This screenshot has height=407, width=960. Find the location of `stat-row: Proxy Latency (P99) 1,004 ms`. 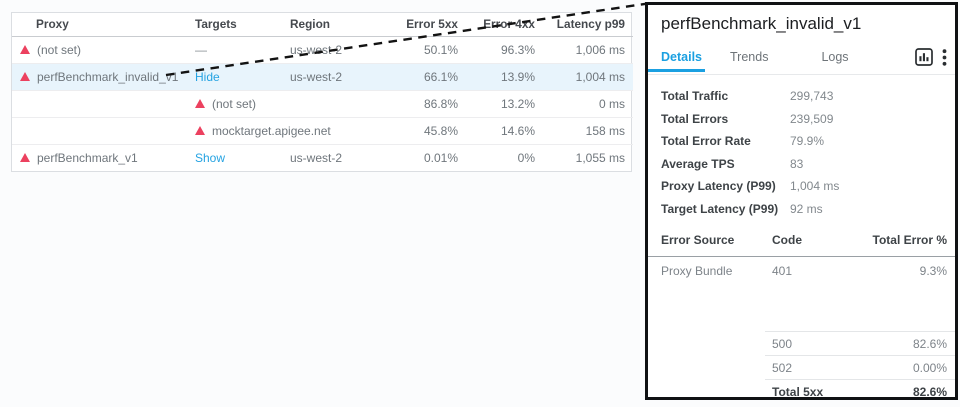

stat-row: Proxy Latency (P99) 1,004 ms is located at coordinates (801, 186).